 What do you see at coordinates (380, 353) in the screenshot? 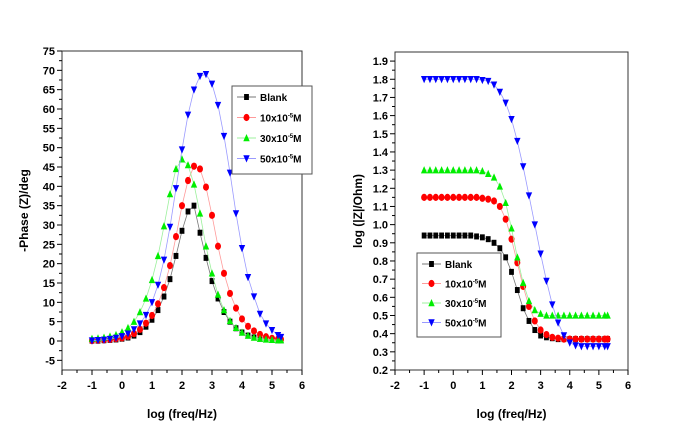
I see `y-tick-label: 0.3` at bounding box center [380, 353].